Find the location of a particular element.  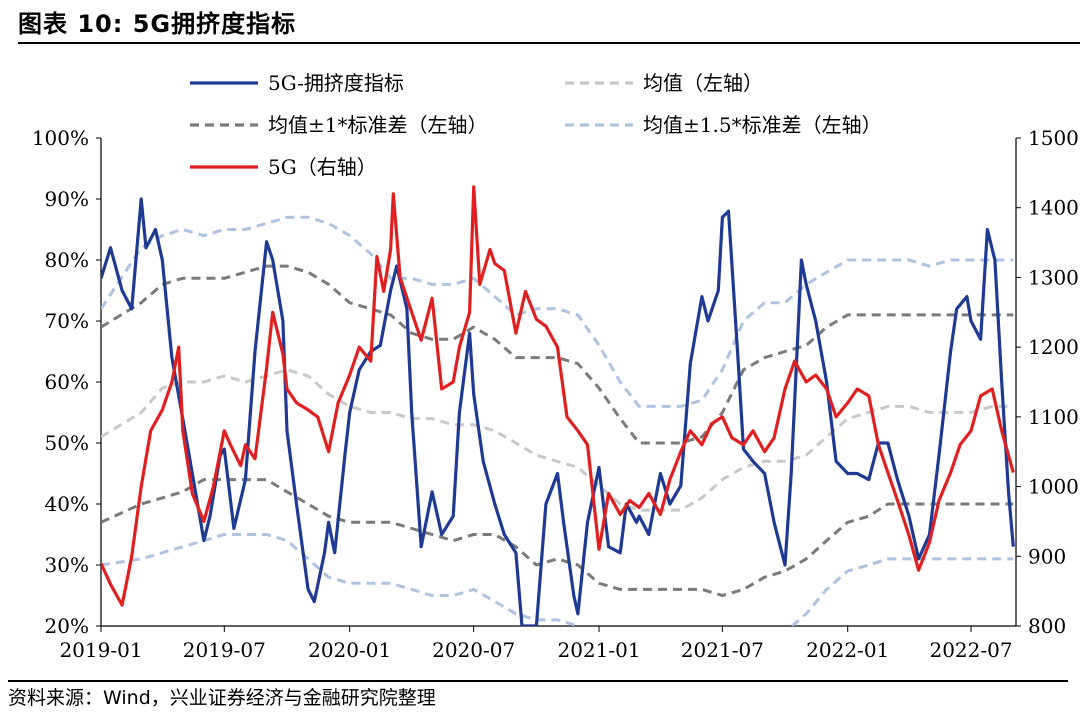

x-tick-label: 2022-01 is located at coordinates (847, 650).